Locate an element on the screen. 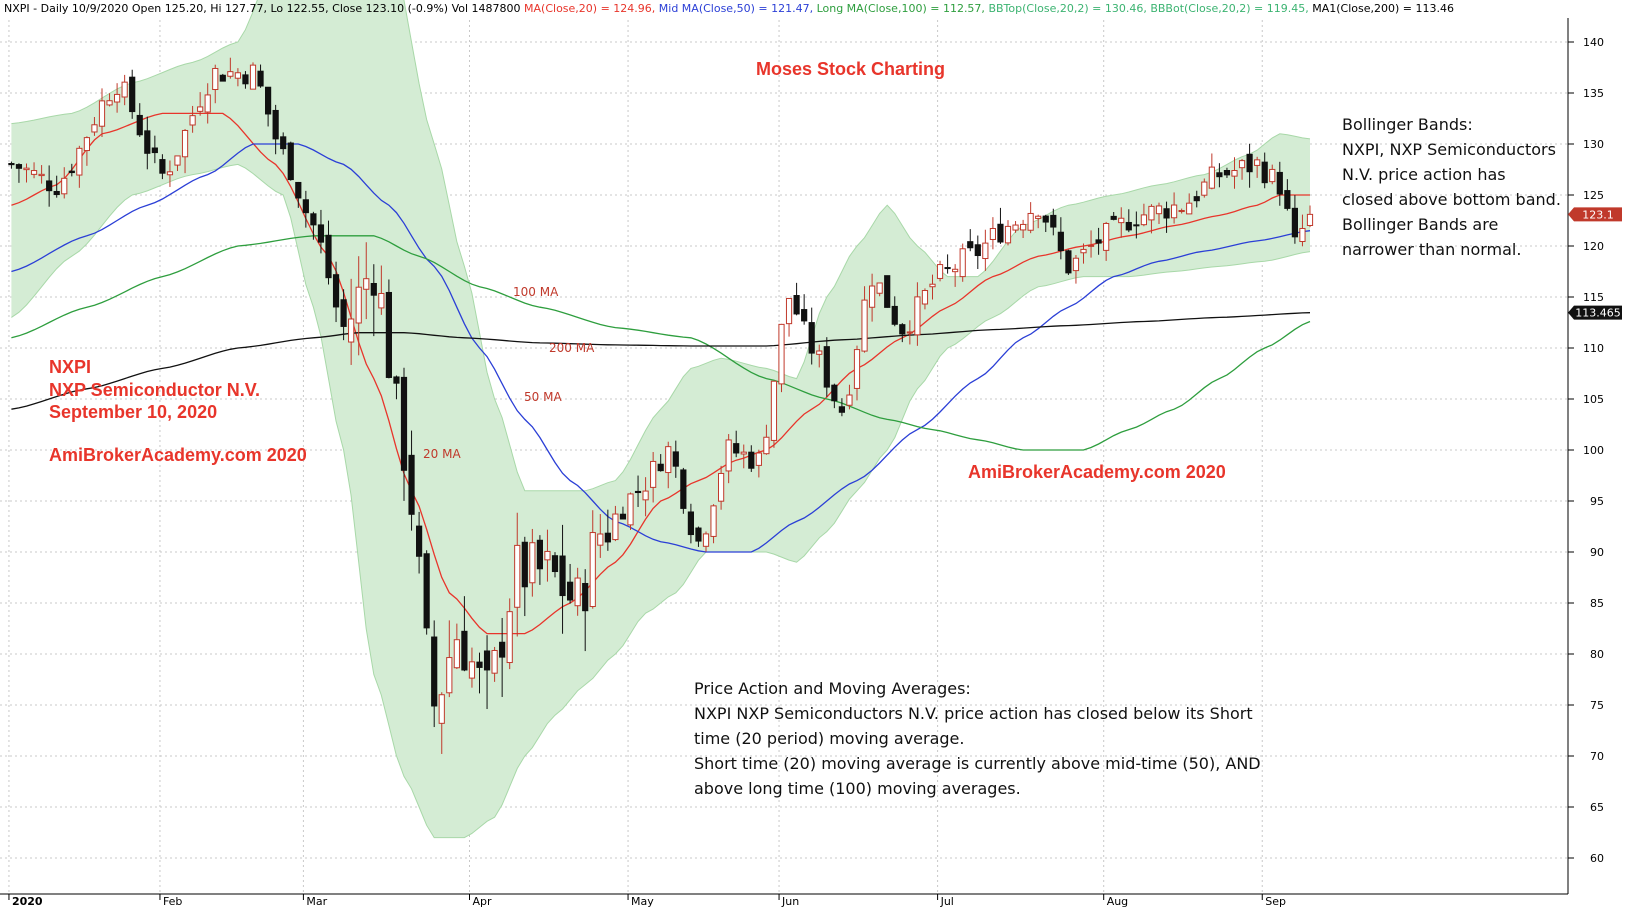 This screenshot has height=908, width=1628. bollinger-note-line: NXPI, NXP Semiconductors is located at coordinates (1449, 149).